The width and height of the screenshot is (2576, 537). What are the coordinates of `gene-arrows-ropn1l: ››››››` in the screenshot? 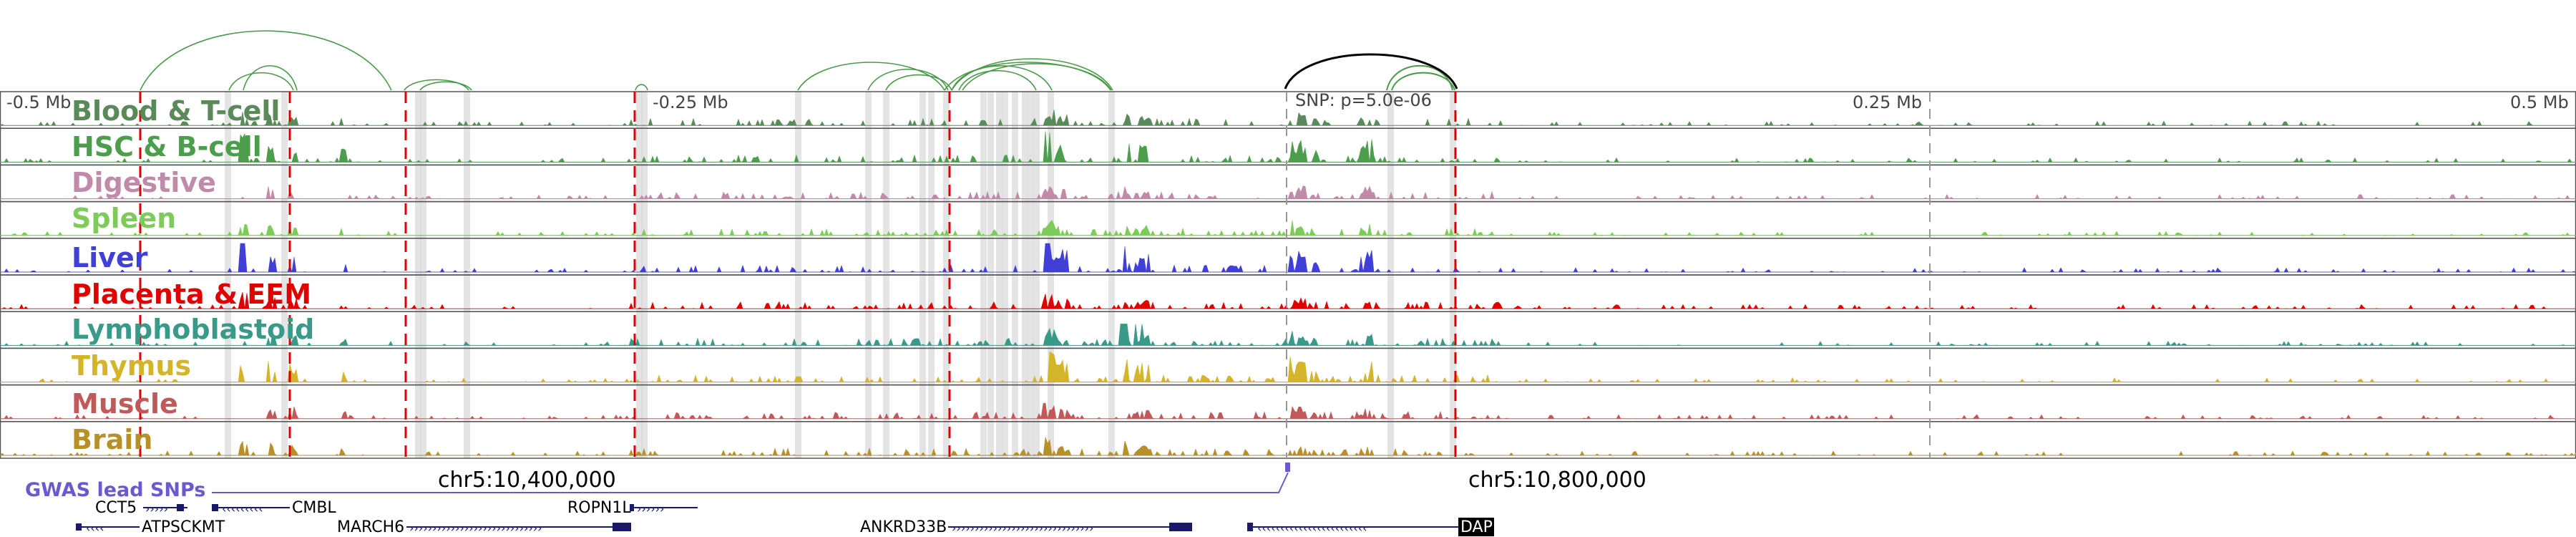 It's located at (650, 509).